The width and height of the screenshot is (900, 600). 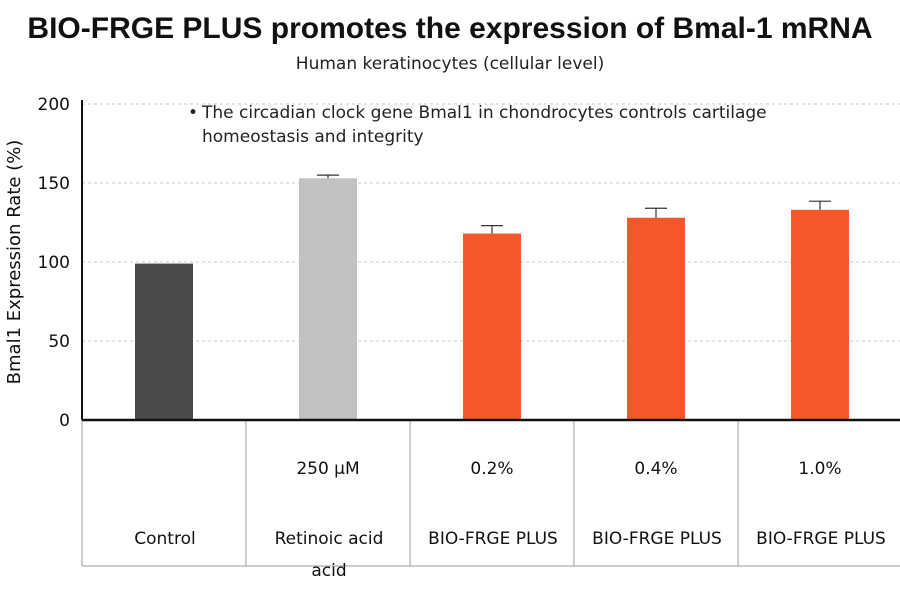 I want to click on y-tick-label: 150, so click(x=54, y=184).